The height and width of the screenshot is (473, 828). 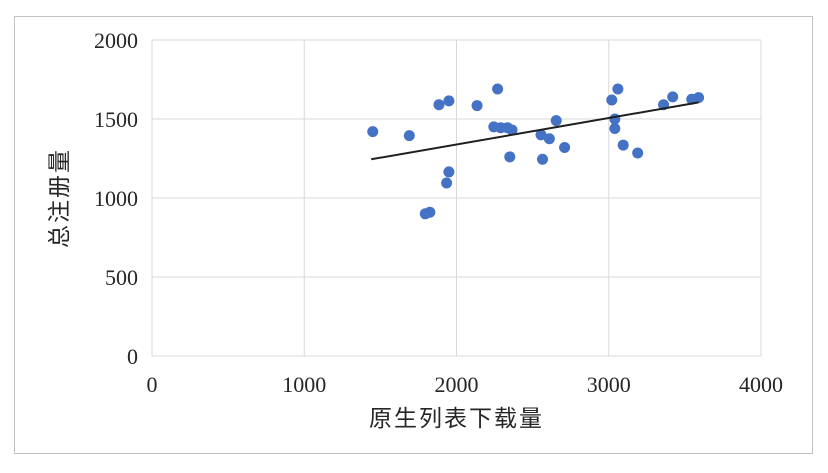 I want to click on trend-line, so click(x=535, y=131).